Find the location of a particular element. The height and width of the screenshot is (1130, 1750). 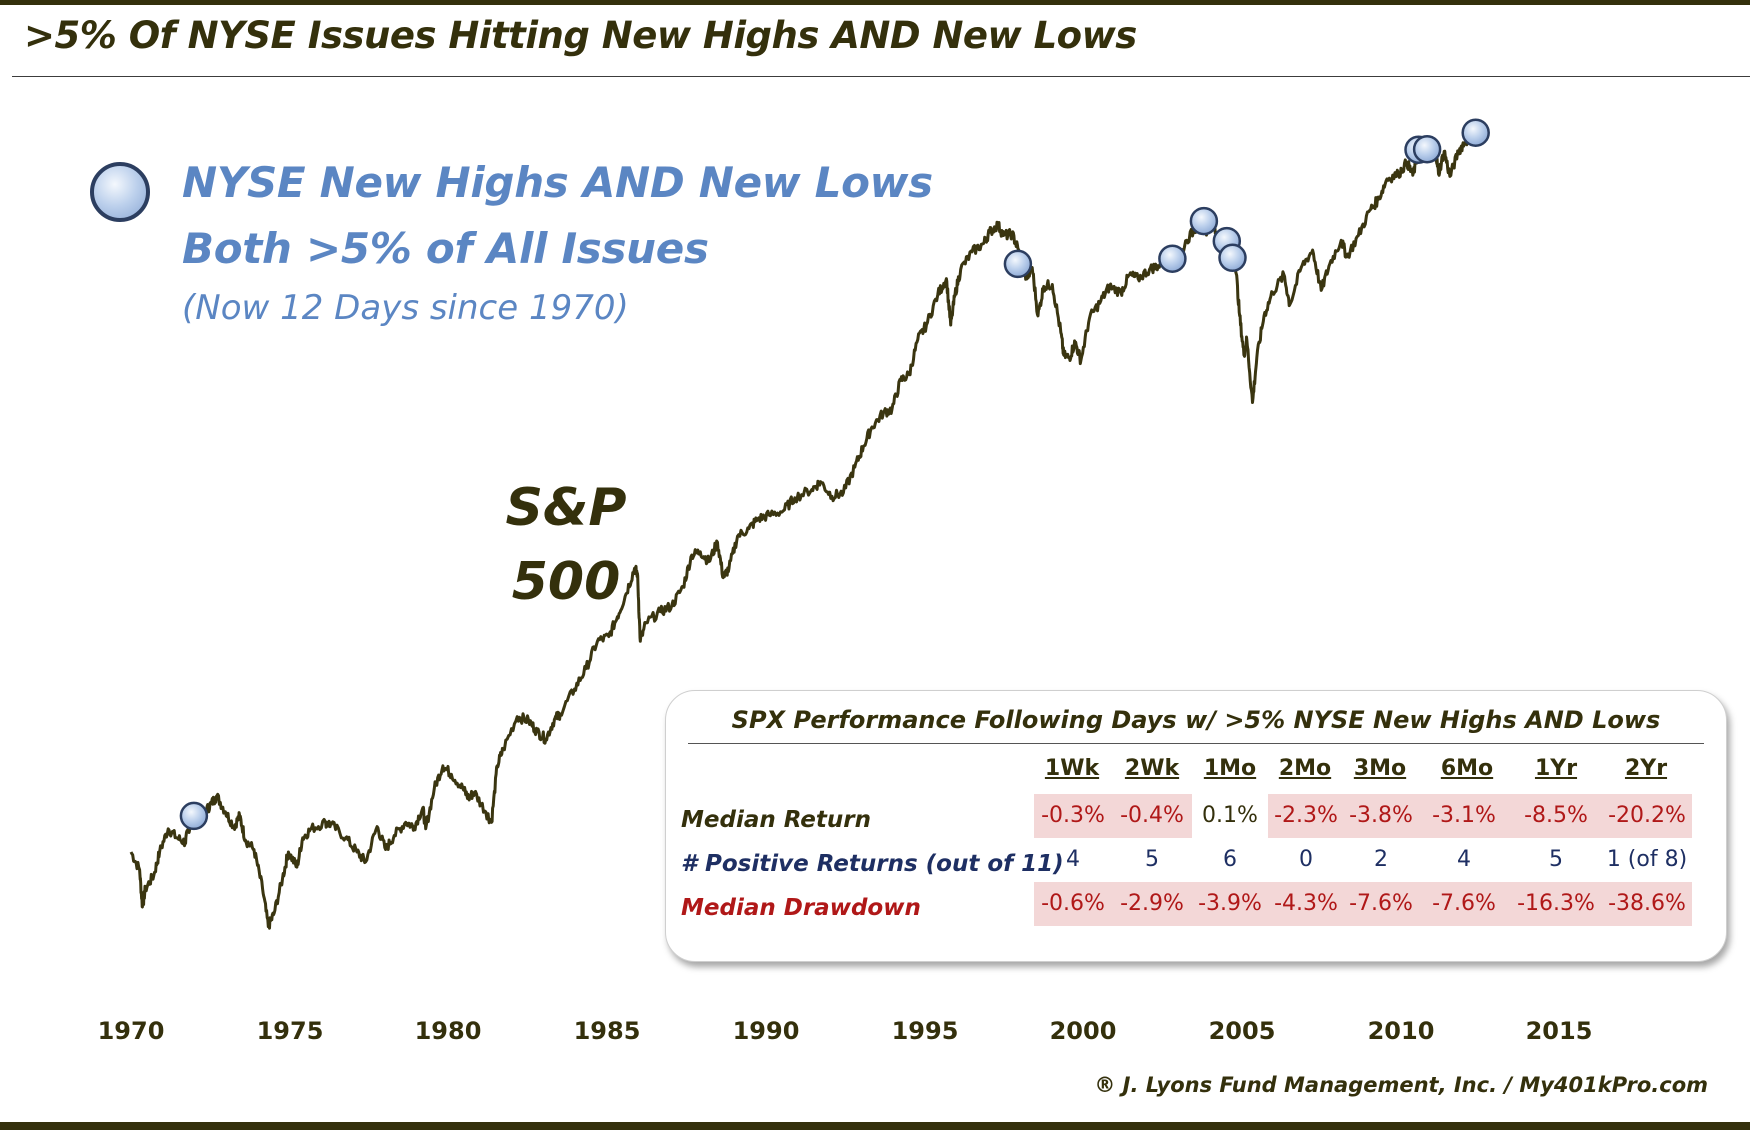

table-cell: 6 is located at coordinates (1230, 859).